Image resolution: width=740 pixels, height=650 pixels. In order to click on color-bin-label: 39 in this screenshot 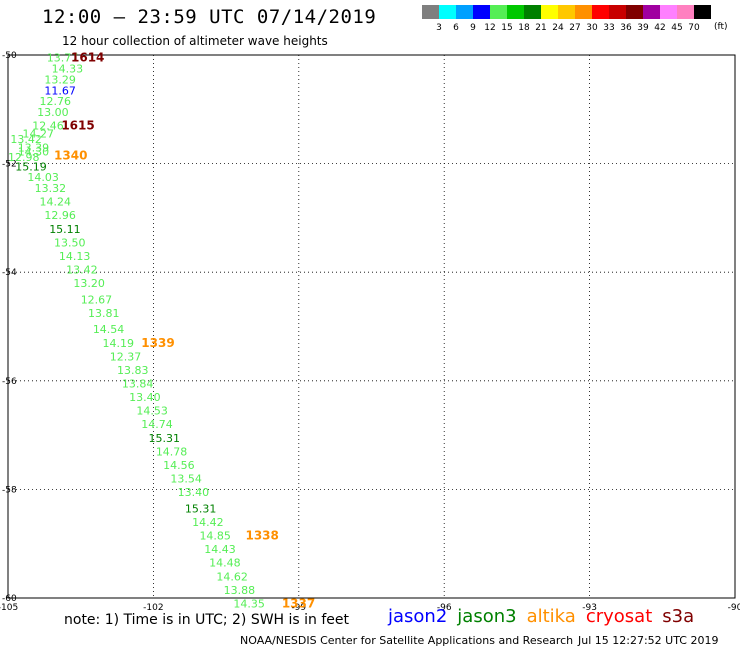, I will do `click(643, 28)`.